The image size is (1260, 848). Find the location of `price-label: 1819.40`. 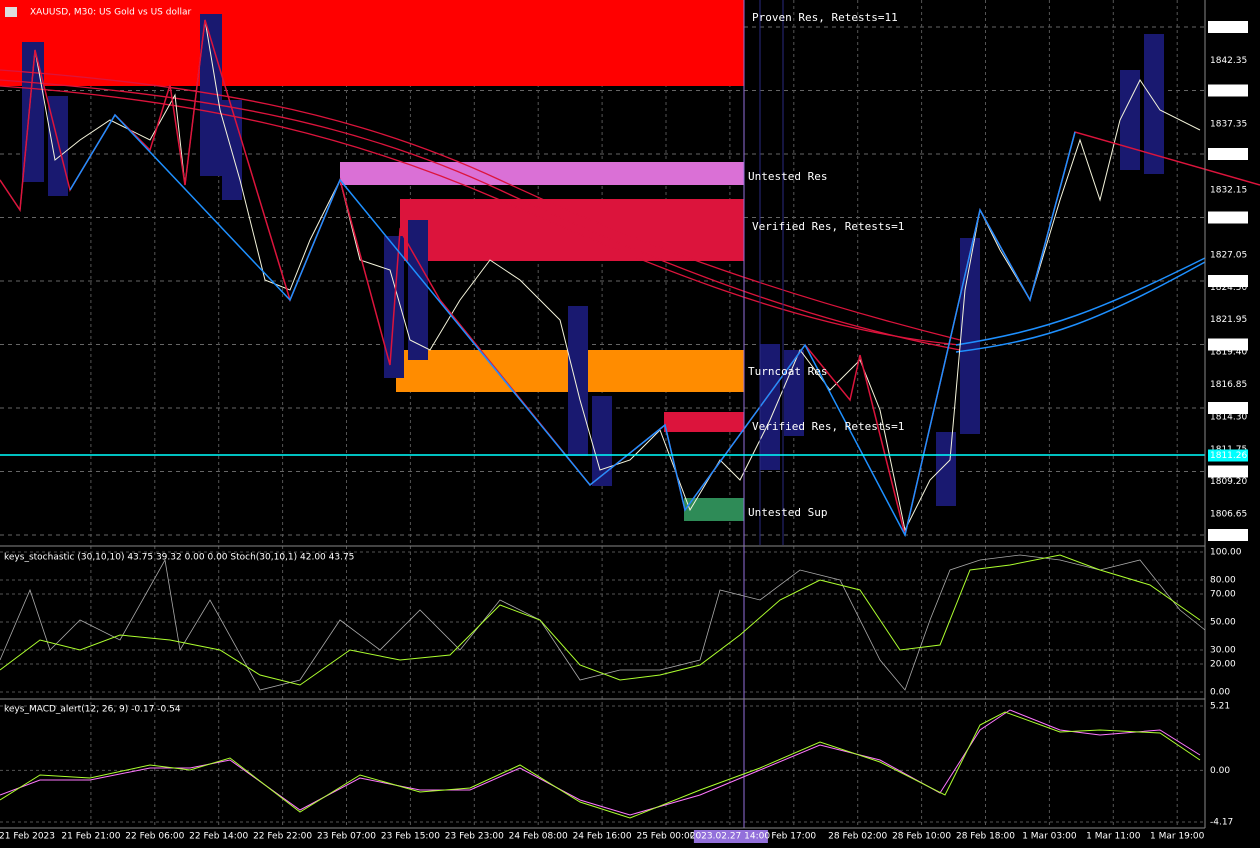

price-label: 1819.40 is located at coordinates (1228, 353).